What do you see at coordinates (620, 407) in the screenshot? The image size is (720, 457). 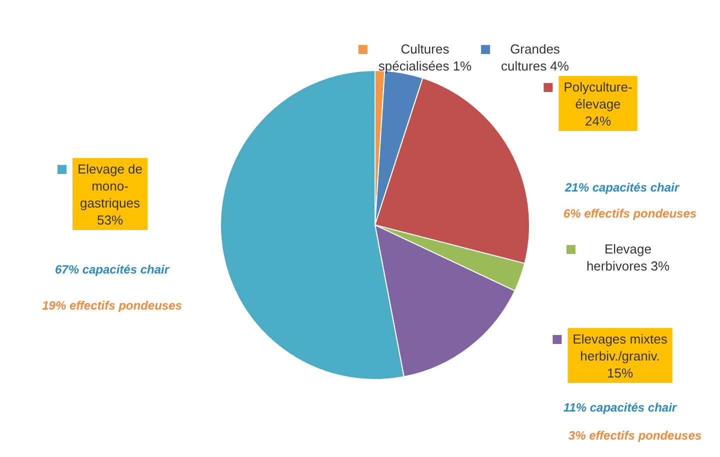 I see `text: 11% capacités chair` at bounding box center [620, 407].